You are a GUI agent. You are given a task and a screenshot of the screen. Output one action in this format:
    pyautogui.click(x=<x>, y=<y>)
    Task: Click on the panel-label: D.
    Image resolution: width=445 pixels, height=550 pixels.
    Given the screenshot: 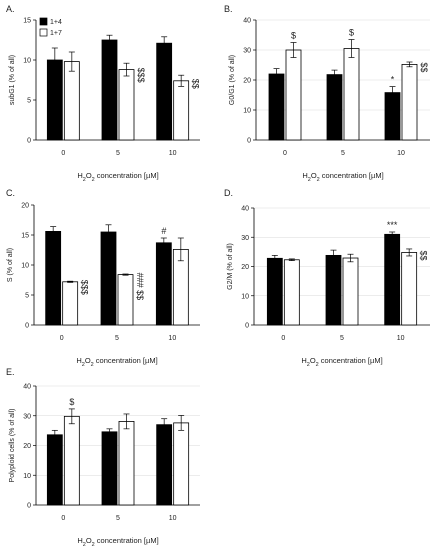 What is the action you would take?
    pyautogui.click(x=228, y=193)
    